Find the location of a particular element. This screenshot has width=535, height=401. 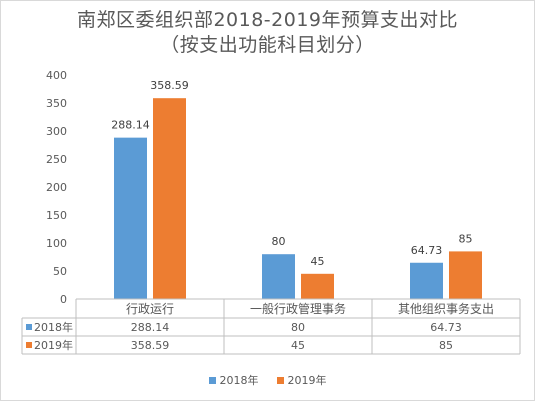

data-label: 64.73 is located at coordinates (427, 250).